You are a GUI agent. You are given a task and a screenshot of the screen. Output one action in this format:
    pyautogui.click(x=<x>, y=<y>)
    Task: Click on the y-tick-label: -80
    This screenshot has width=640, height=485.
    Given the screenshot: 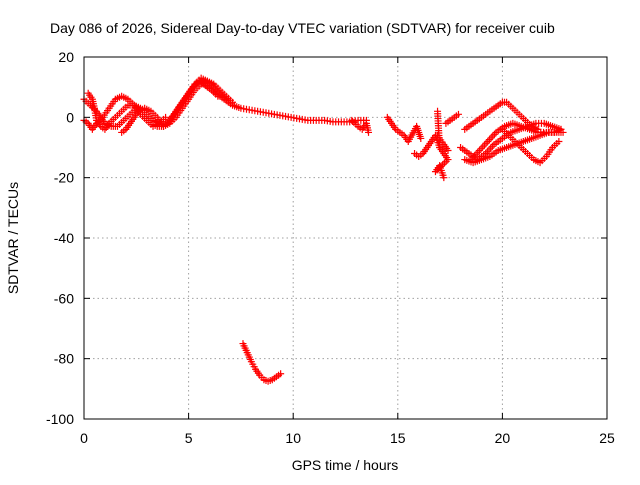 What is the action you would take?
    pyautogui.click(x=64, y=359)
    